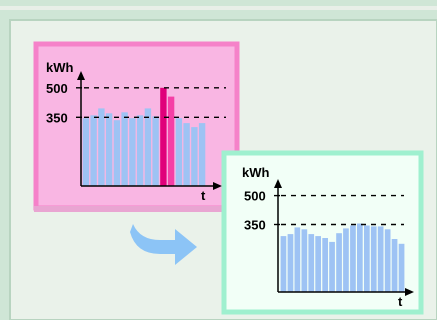  What do you see at coordinates (81, 75) in the screenshot?
I see `chart-before-y-arrow-icon` at bounding box center [81, 75].